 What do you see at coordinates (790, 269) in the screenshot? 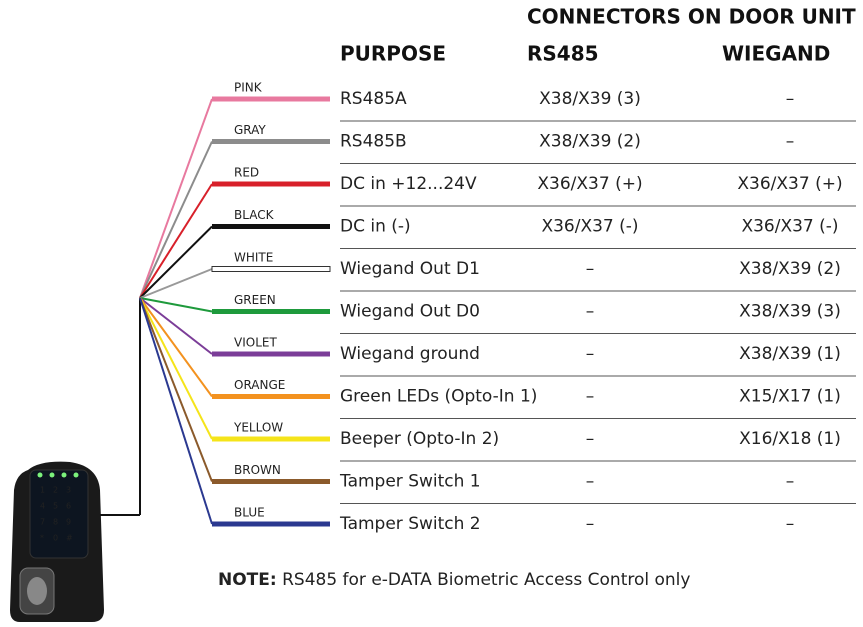
I see `wiegand-connector: X38/X39 (2)` at bounding box center [790, 269].